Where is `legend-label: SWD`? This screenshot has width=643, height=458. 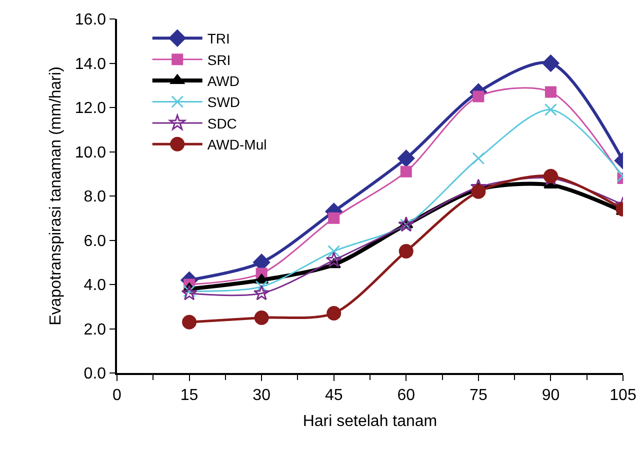 legend-label: SWD is located at coordinates (223, 102).